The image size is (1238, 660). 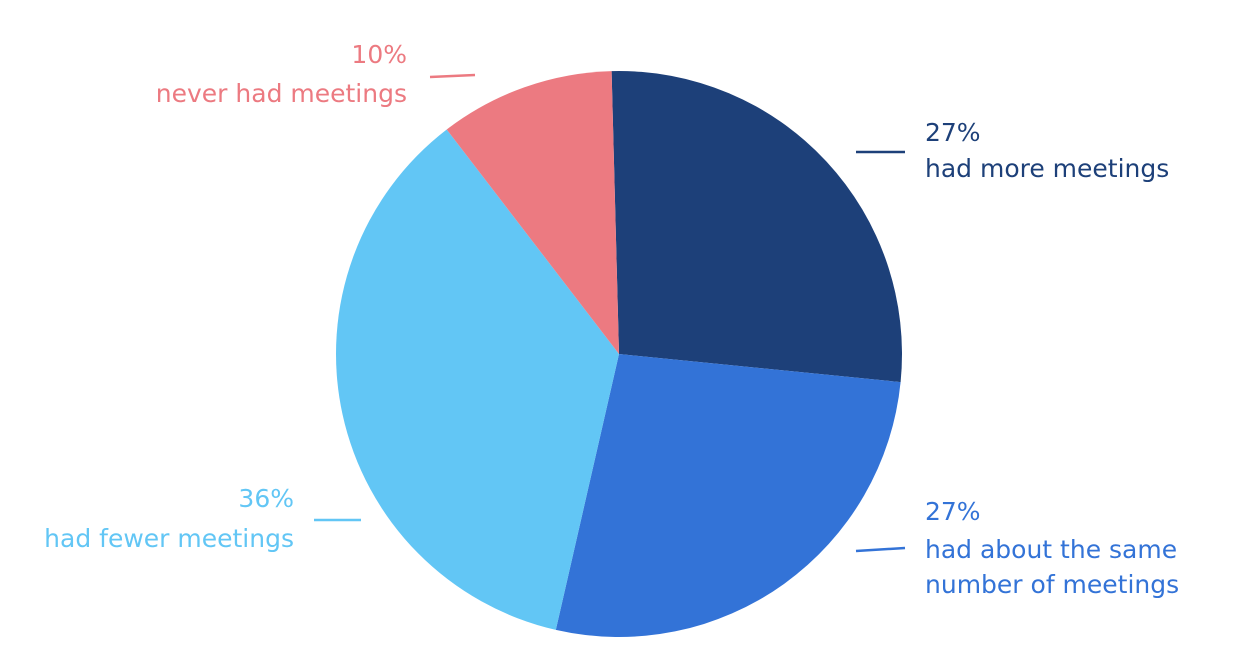 What do you see at coordinates (202, 518) in the screenshot?
I see `slice-label-group-fewer: 36% had fewer meetings` at bounding box center [202, 518].